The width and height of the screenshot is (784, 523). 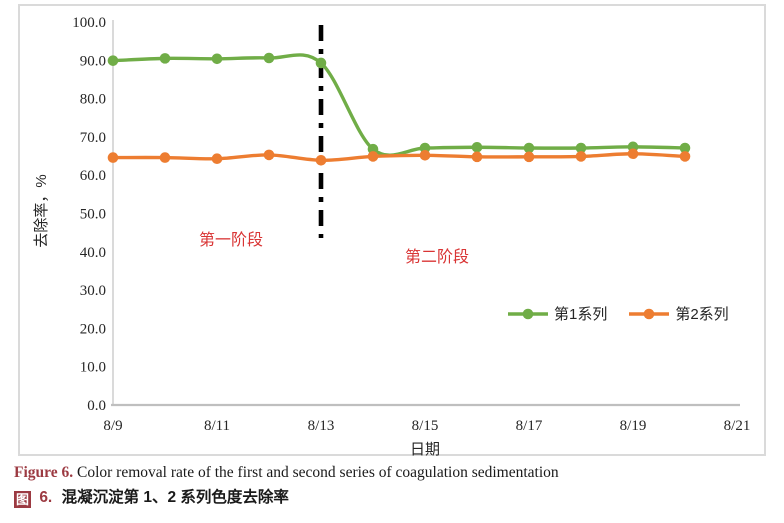 What do you see at coordinates (93, 100) in the screenshot?
I see `y-tick-label: 80.0` at bounding box center [93, 100].